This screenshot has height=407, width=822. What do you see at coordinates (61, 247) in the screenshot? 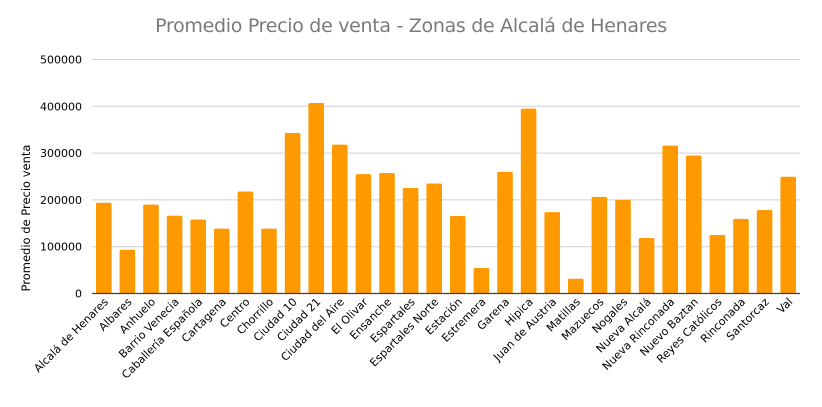
I see `y-tick-label: 100000` at bounding box center [61, 247].